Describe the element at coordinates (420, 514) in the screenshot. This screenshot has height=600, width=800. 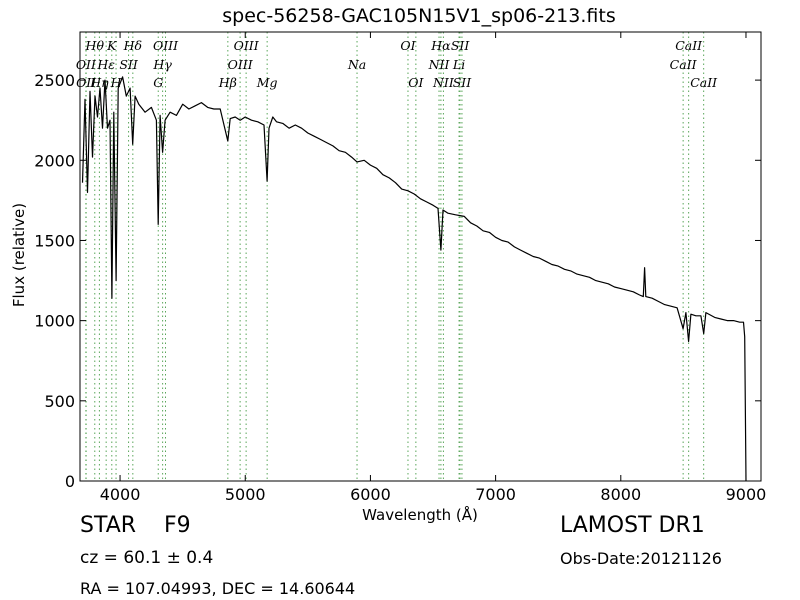
I see `x-axis-label: Wavelength (Å)` at that location.